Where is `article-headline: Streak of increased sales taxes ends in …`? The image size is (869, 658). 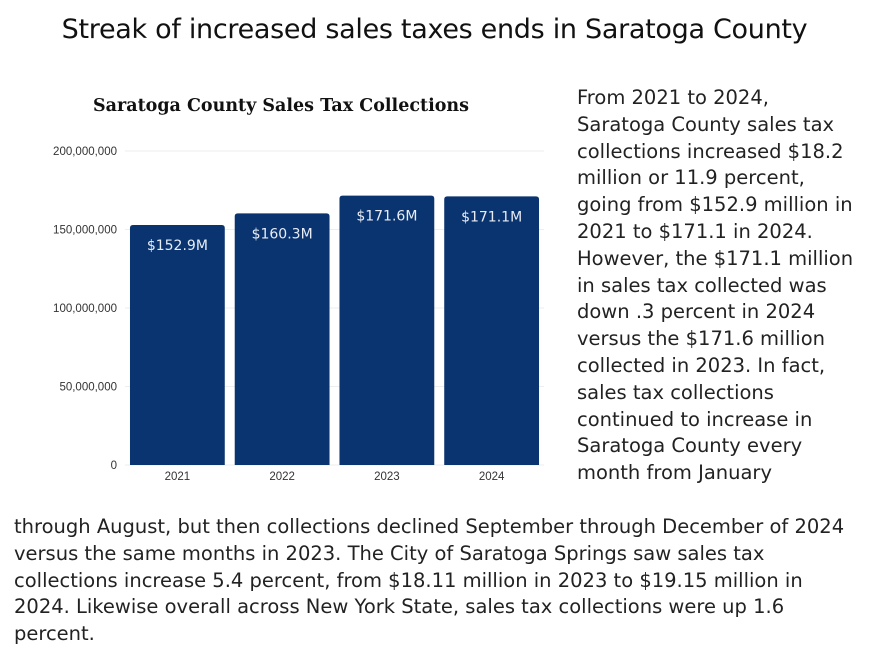
article-headline: Streak of increased sales taxes ends in … is located at coordinates (434, 29).